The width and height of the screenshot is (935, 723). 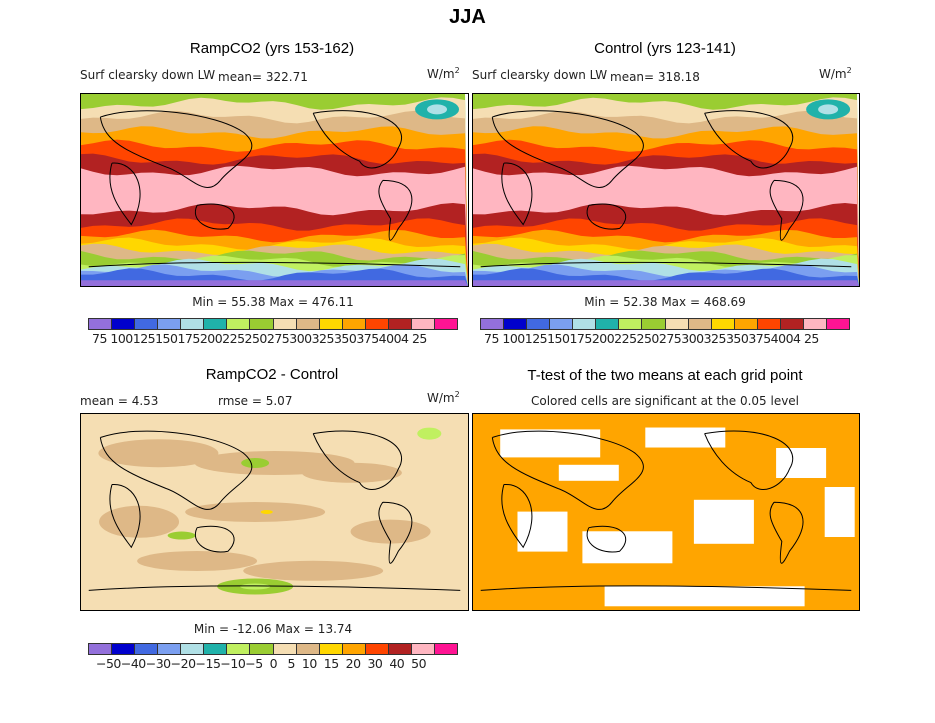 What do you see at coordinates (272, 48) in the screenshot?
I see `panel1-title: RampCO2 (yrs 153-162)` at bounding box center [272, 48].